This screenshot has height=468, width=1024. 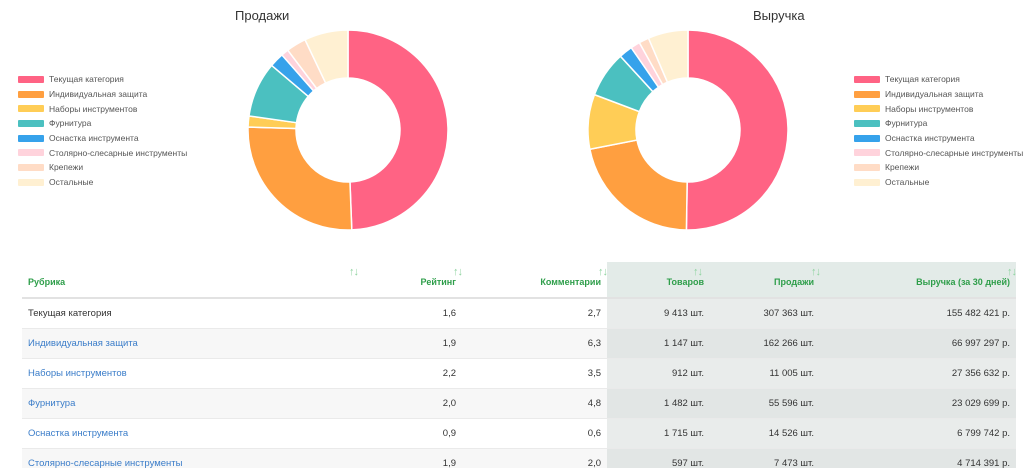 What do you see at coordinates (918, 280) in the screenshot?
I see `column-header-revenue: Выручка (за 30 дней) ↑↓` at bounding box center [918, 280].